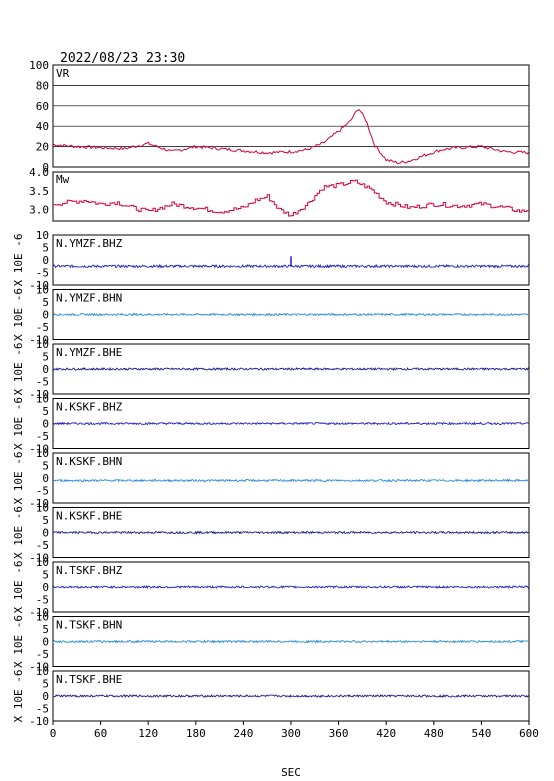  Describe the element at coordinates (100, 733) in the screenshot. I see `x-tick-label: 60` at that location.